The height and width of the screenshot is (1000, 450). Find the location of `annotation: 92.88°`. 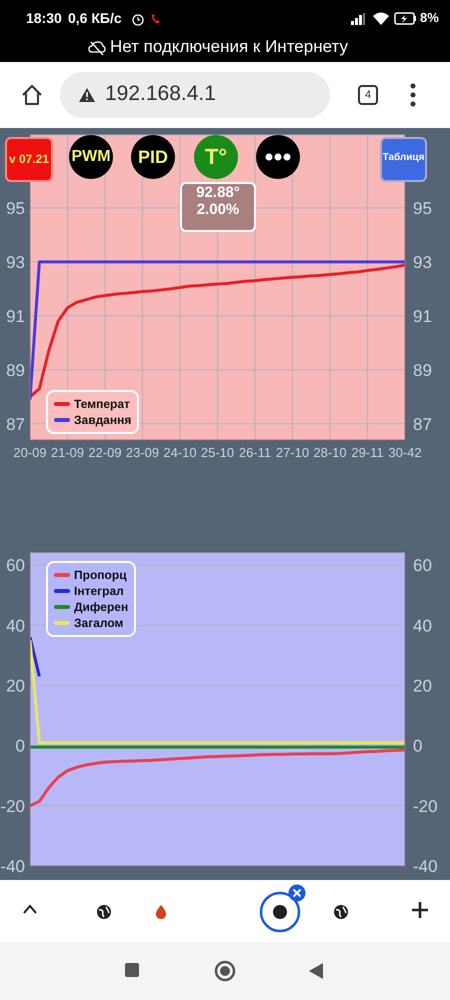

annotation: 92.88° is located at coordinates (218, 192).